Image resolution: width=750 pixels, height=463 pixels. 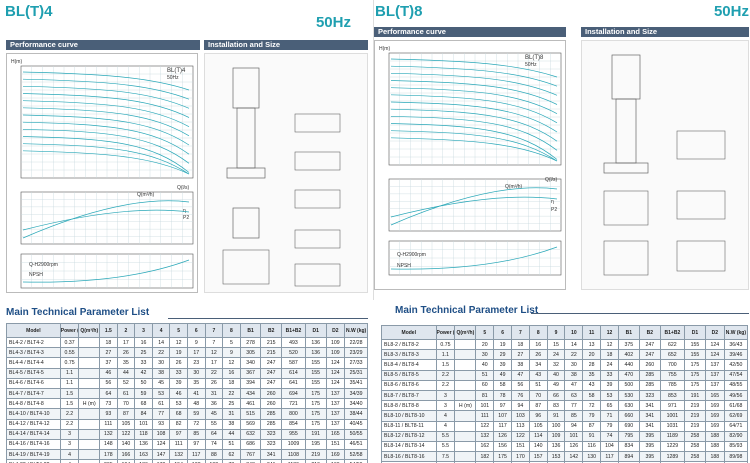 I want to click on value-cell: 77, so click(x=574, y=406).